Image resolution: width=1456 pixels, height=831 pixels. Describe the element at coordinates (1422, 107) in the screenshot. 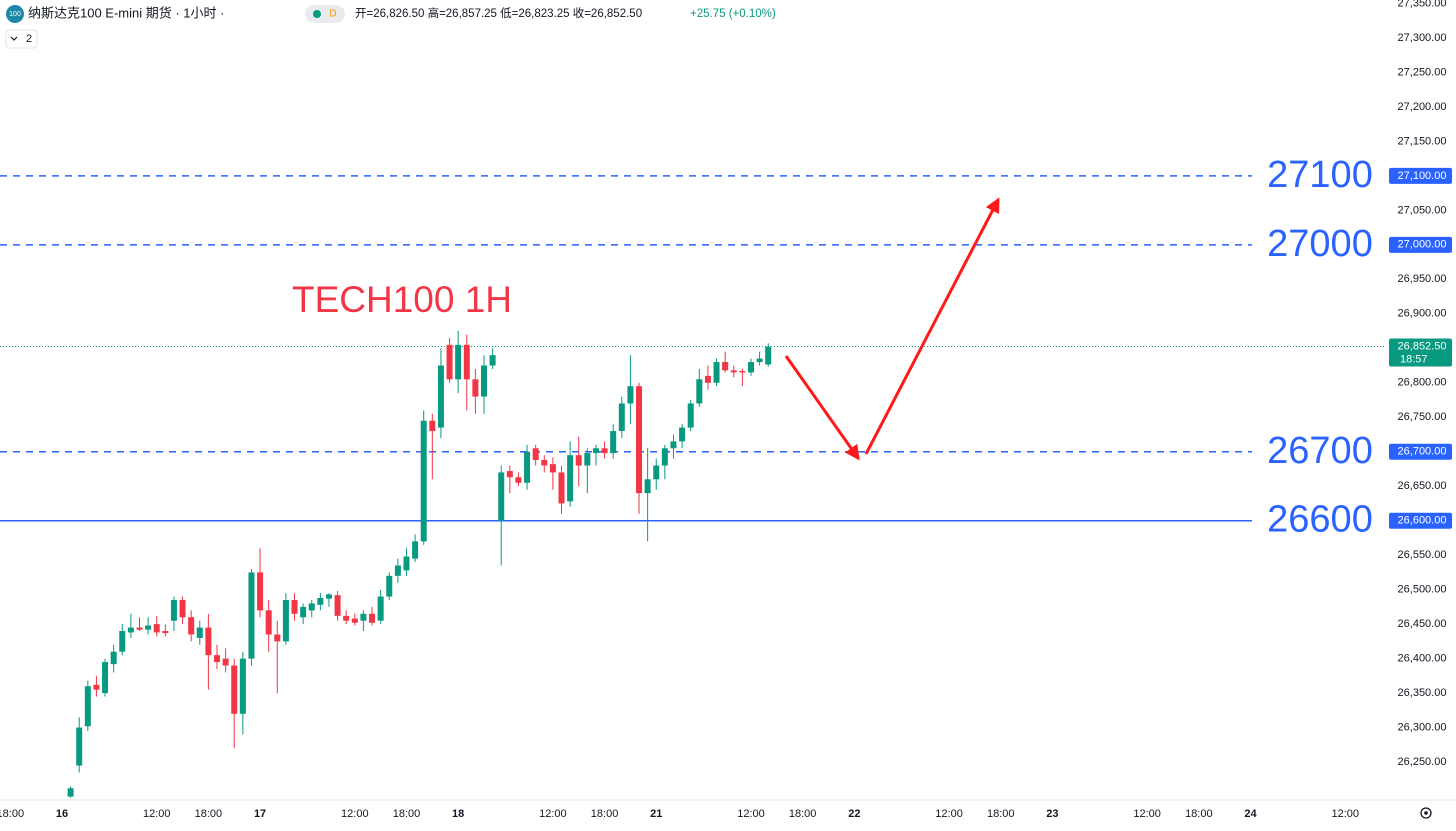

I see `y-tick-label: 27,200.00` at that location.